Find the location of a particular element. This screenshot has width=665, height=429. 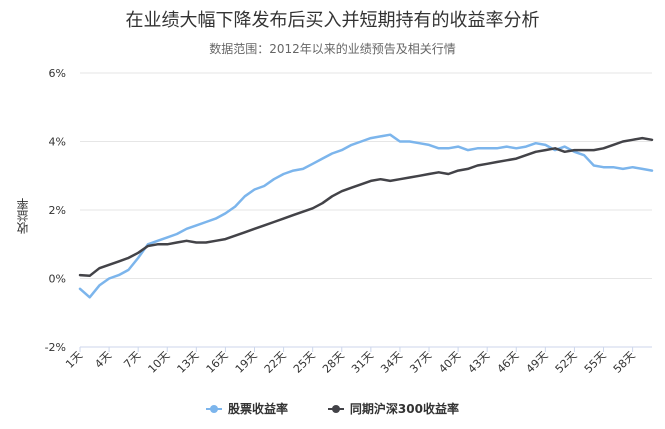

x-tick-label: 1天 is located at coordinates (74, 360).